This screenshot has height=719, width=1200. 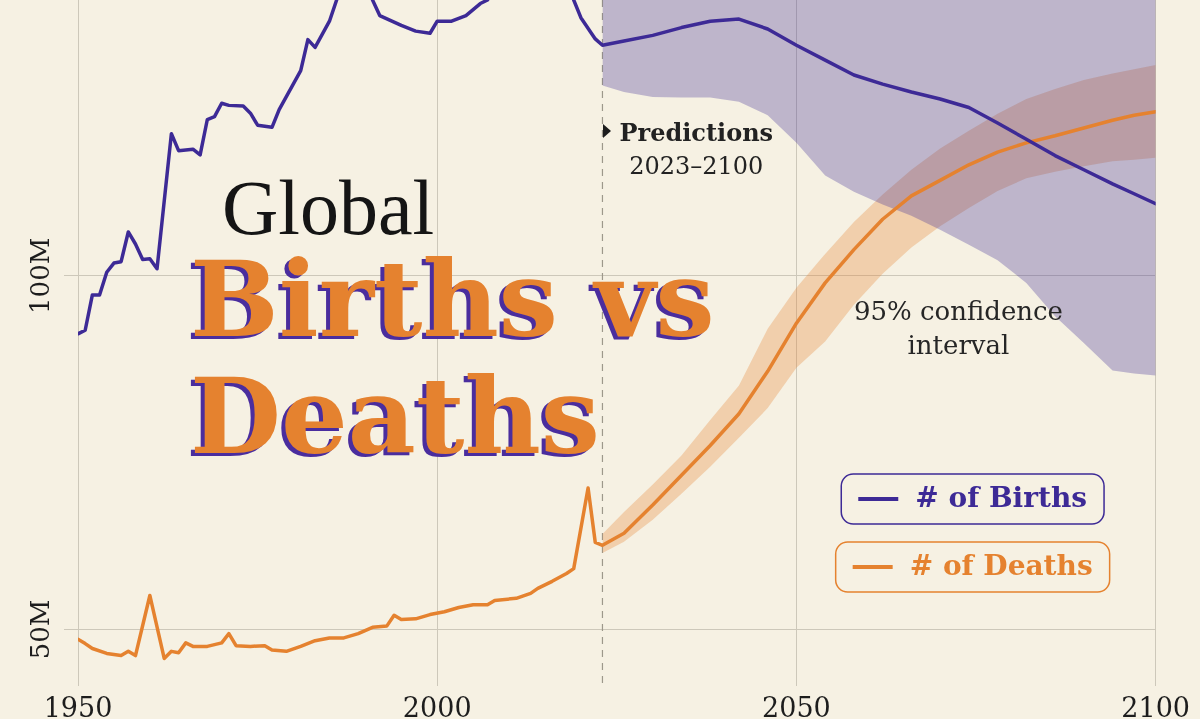 What do you see at coordinates (958, 327) in the screenshot?
I see `annotation: 95% confidence interval` at bounding box center [958, 327].